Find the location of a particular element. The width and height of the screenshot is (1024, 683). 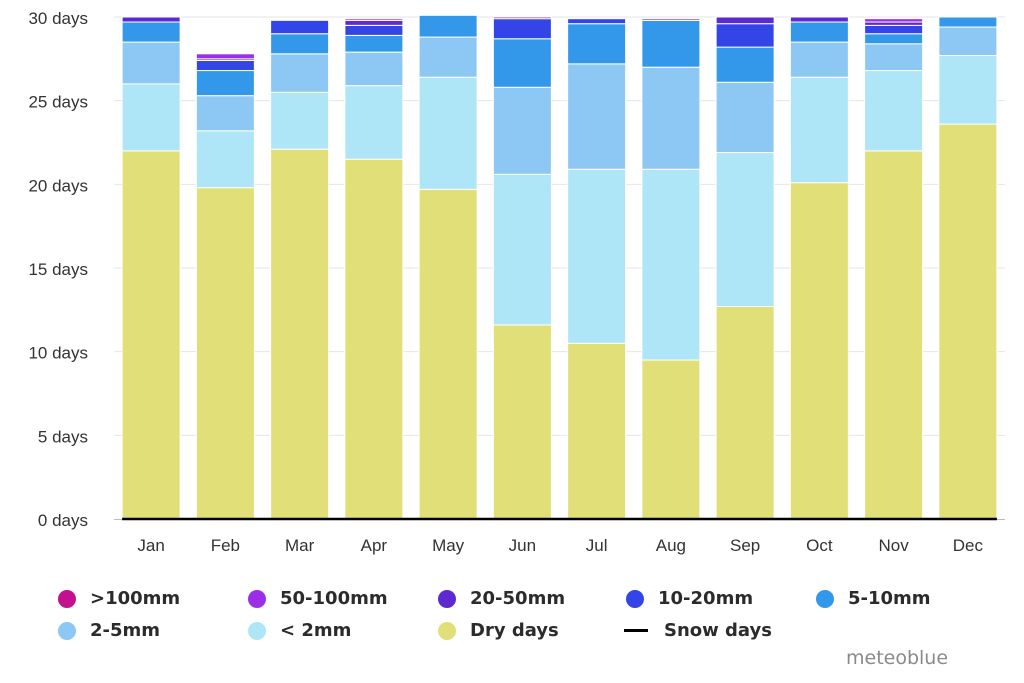

legend-label: 50-100mm is located at coordinates (334, 598).